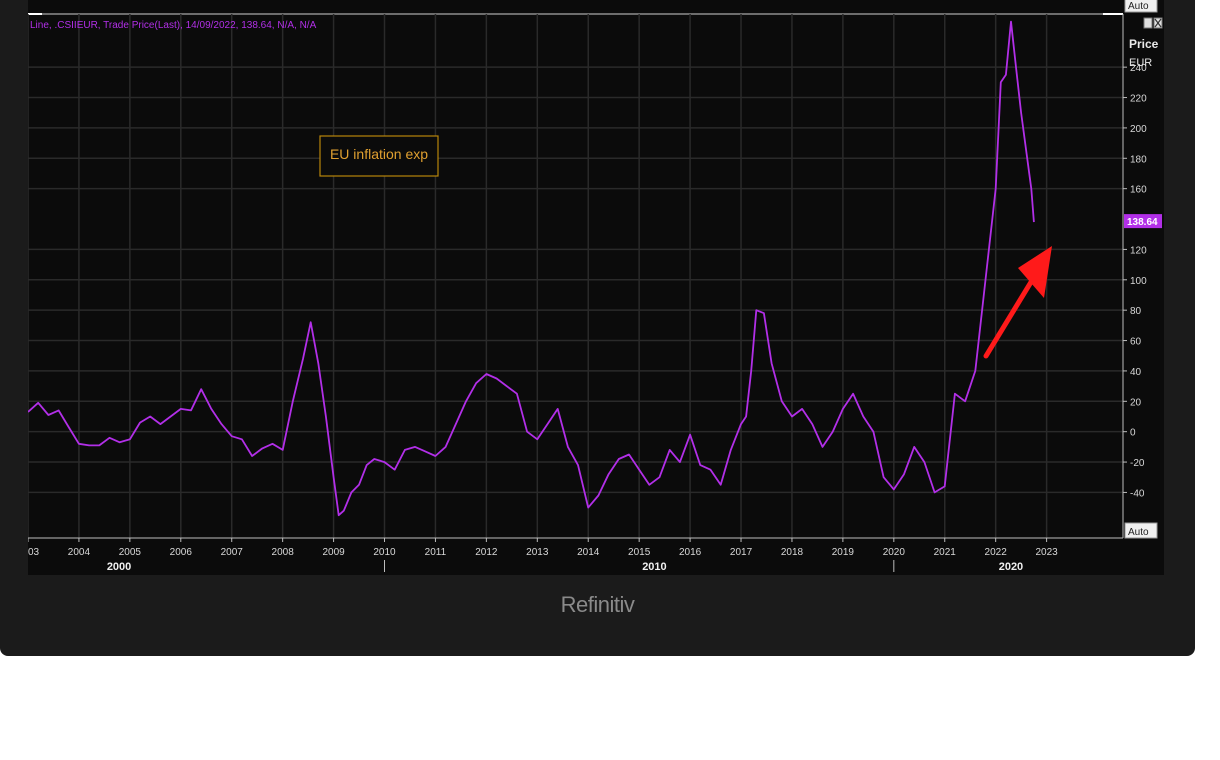 The width and height of the screenshot is (1220, 760). I want to click on x-tick-label: 2012, so click(486, 552).